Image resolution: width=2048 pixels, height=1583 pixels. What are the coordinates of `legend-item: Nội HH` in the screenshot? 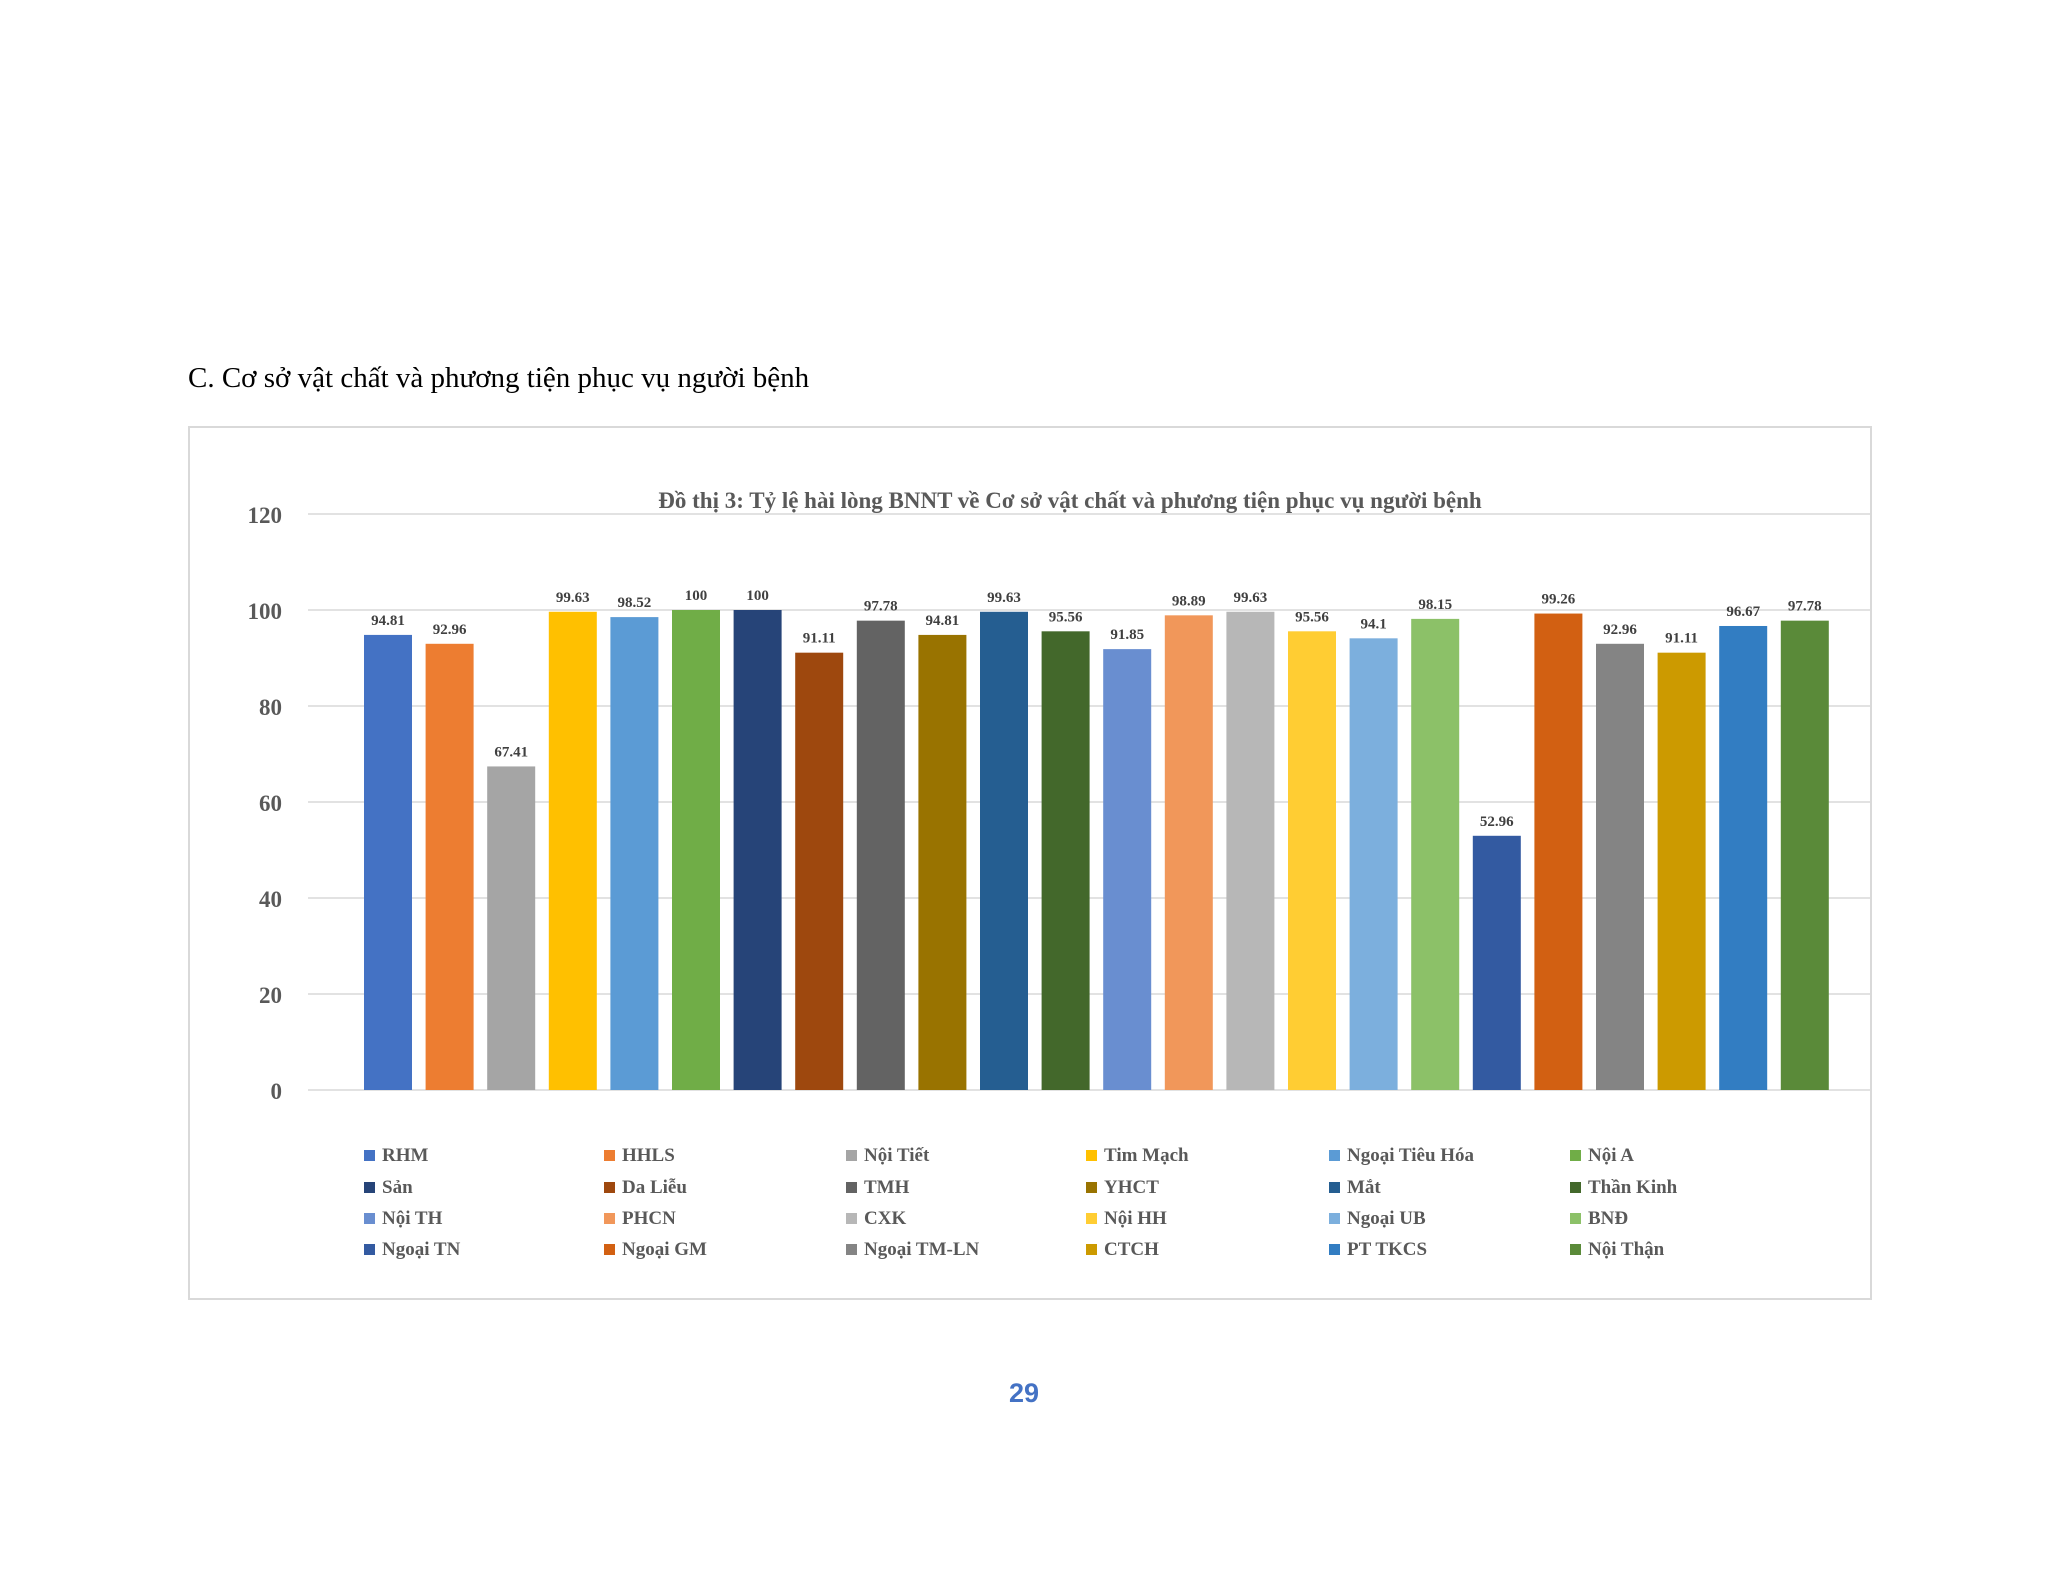 It's located at (1126, 1218).